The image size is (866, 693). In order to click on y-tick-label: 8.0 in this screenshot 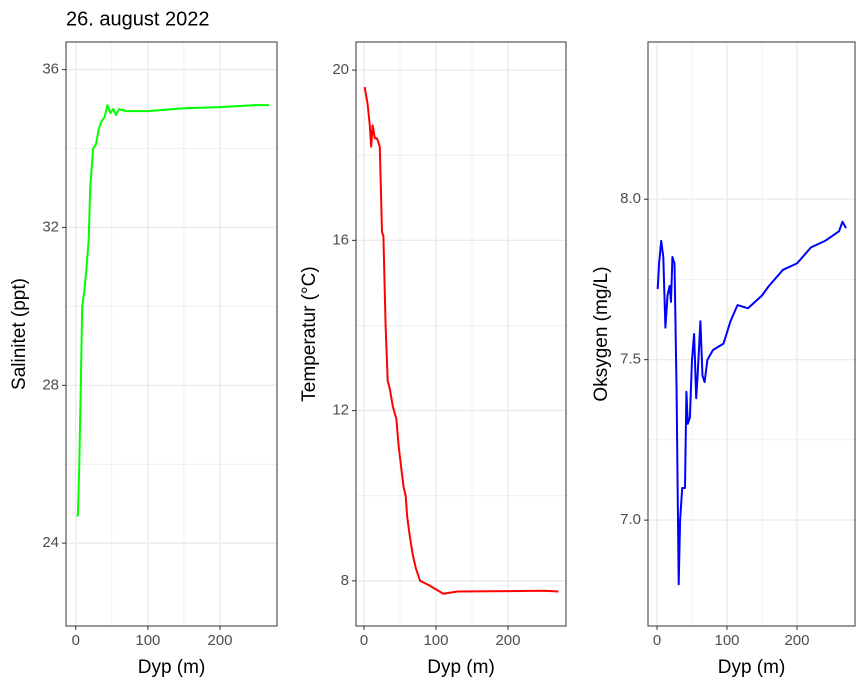, I will do `click(630, 198)`.